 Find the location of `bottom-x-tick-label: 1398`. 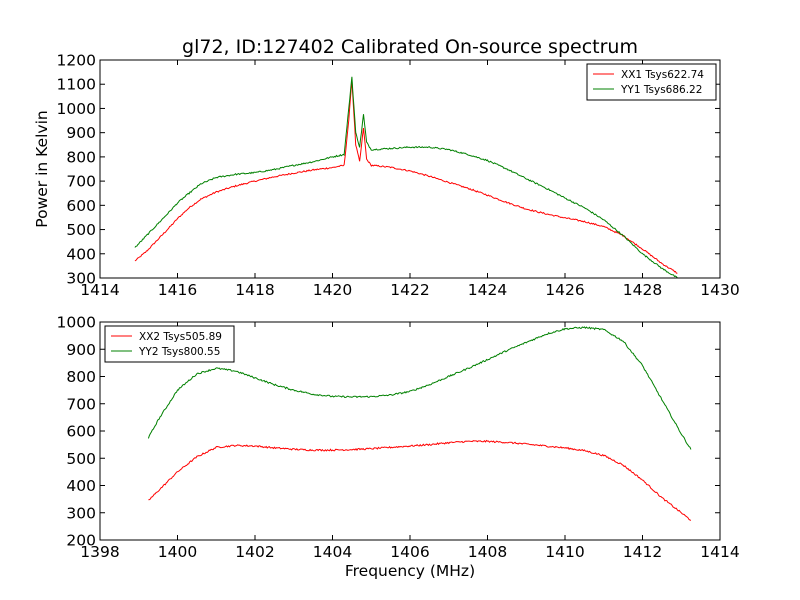

bottom-x-tick-label: 1398 is located at coordinates (99, 552).